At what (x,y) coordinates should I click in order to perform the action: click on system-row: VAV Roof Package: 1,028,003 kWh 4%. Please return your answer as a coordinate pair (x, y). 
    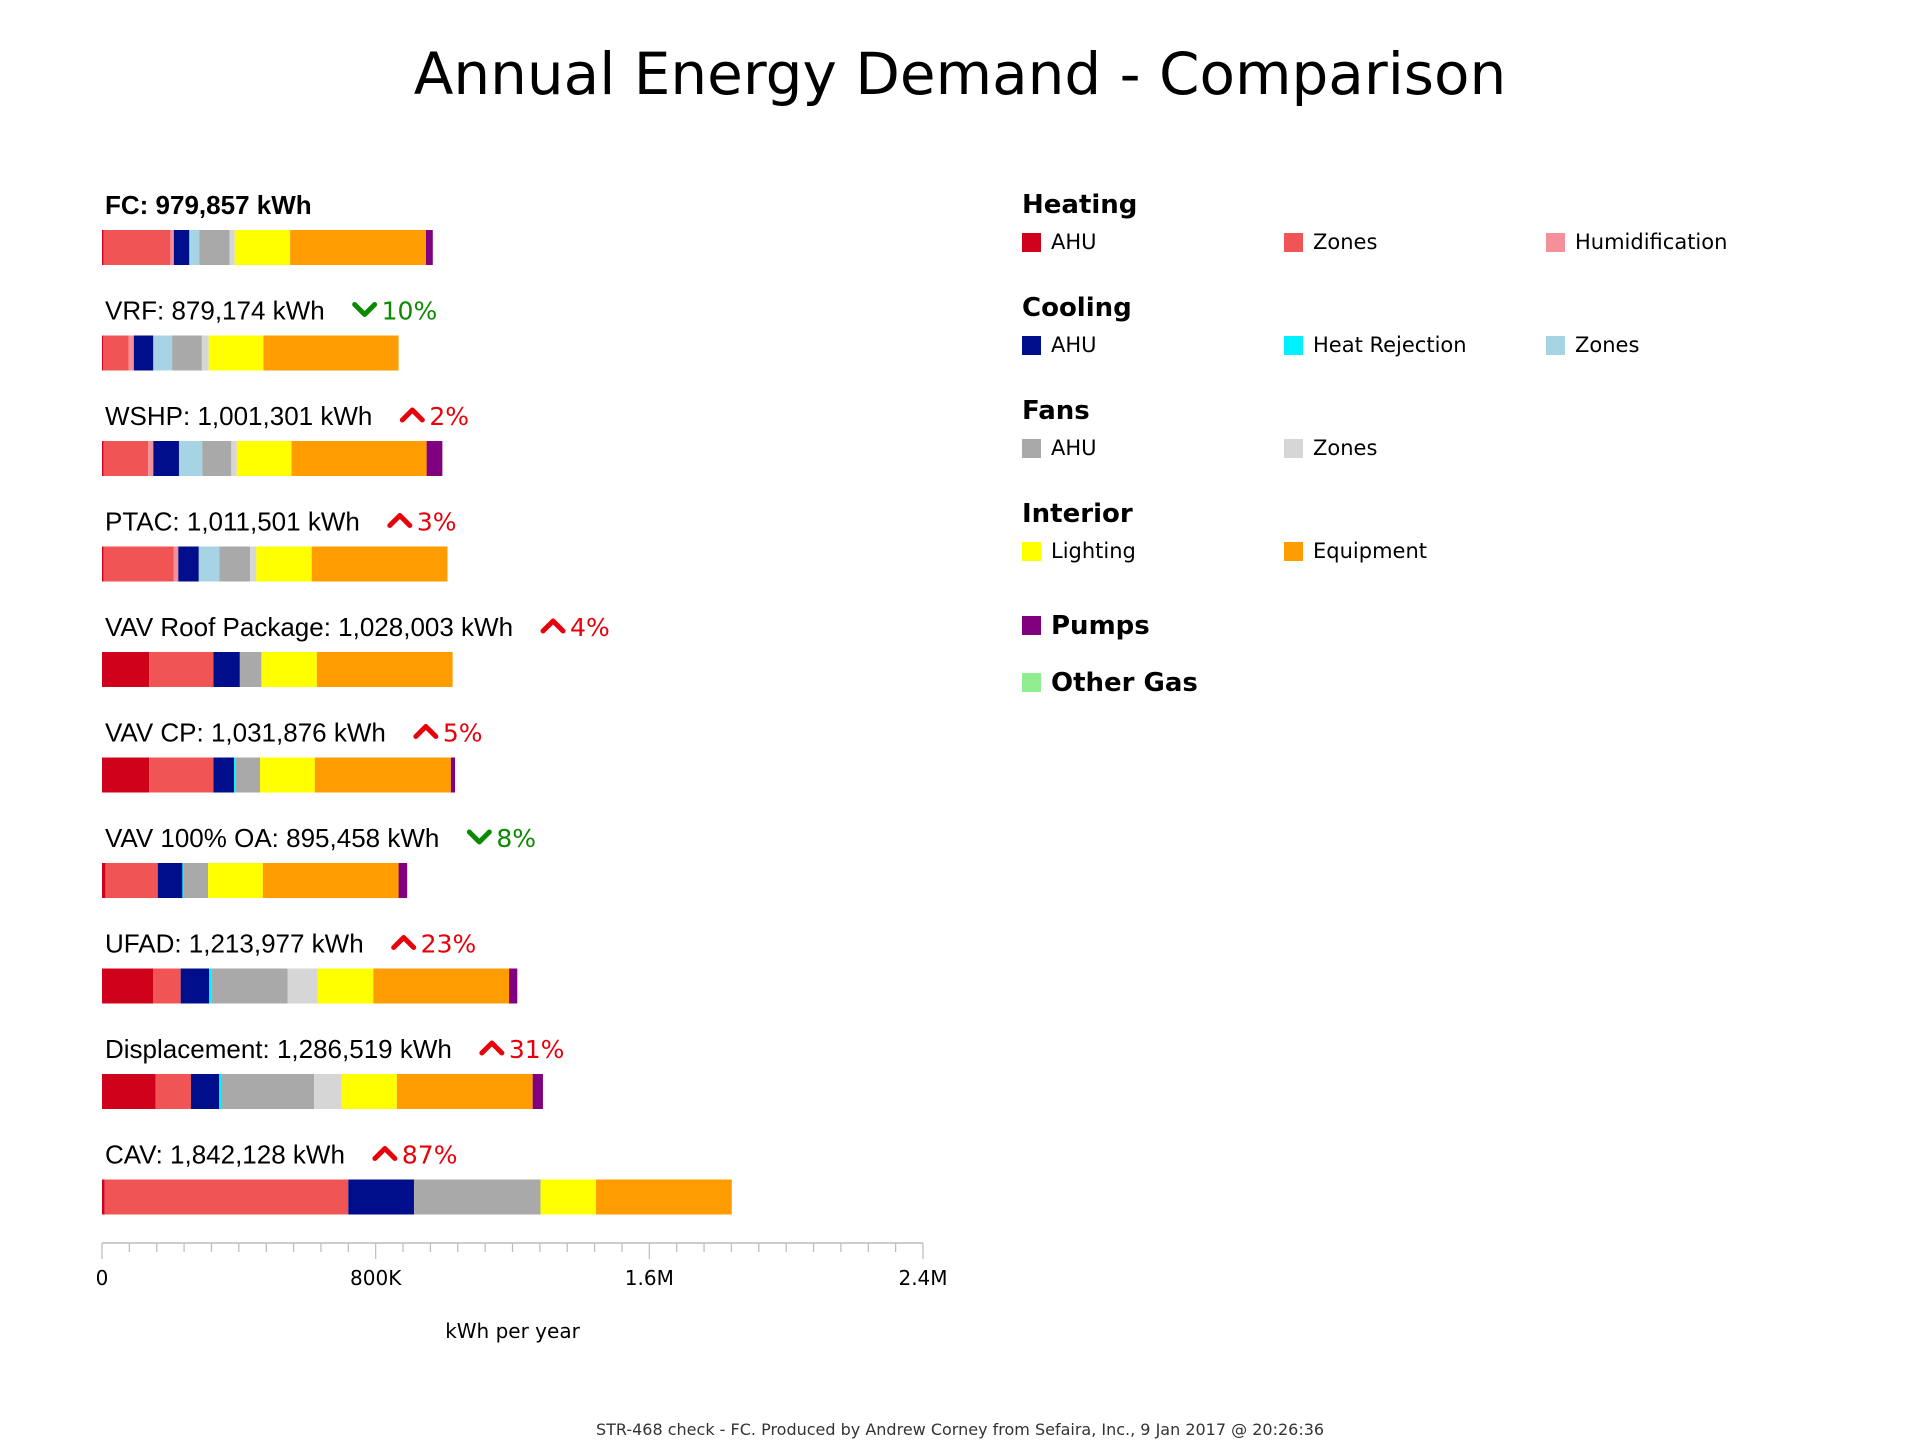
    Looking at the image, I should click on (356, 649).